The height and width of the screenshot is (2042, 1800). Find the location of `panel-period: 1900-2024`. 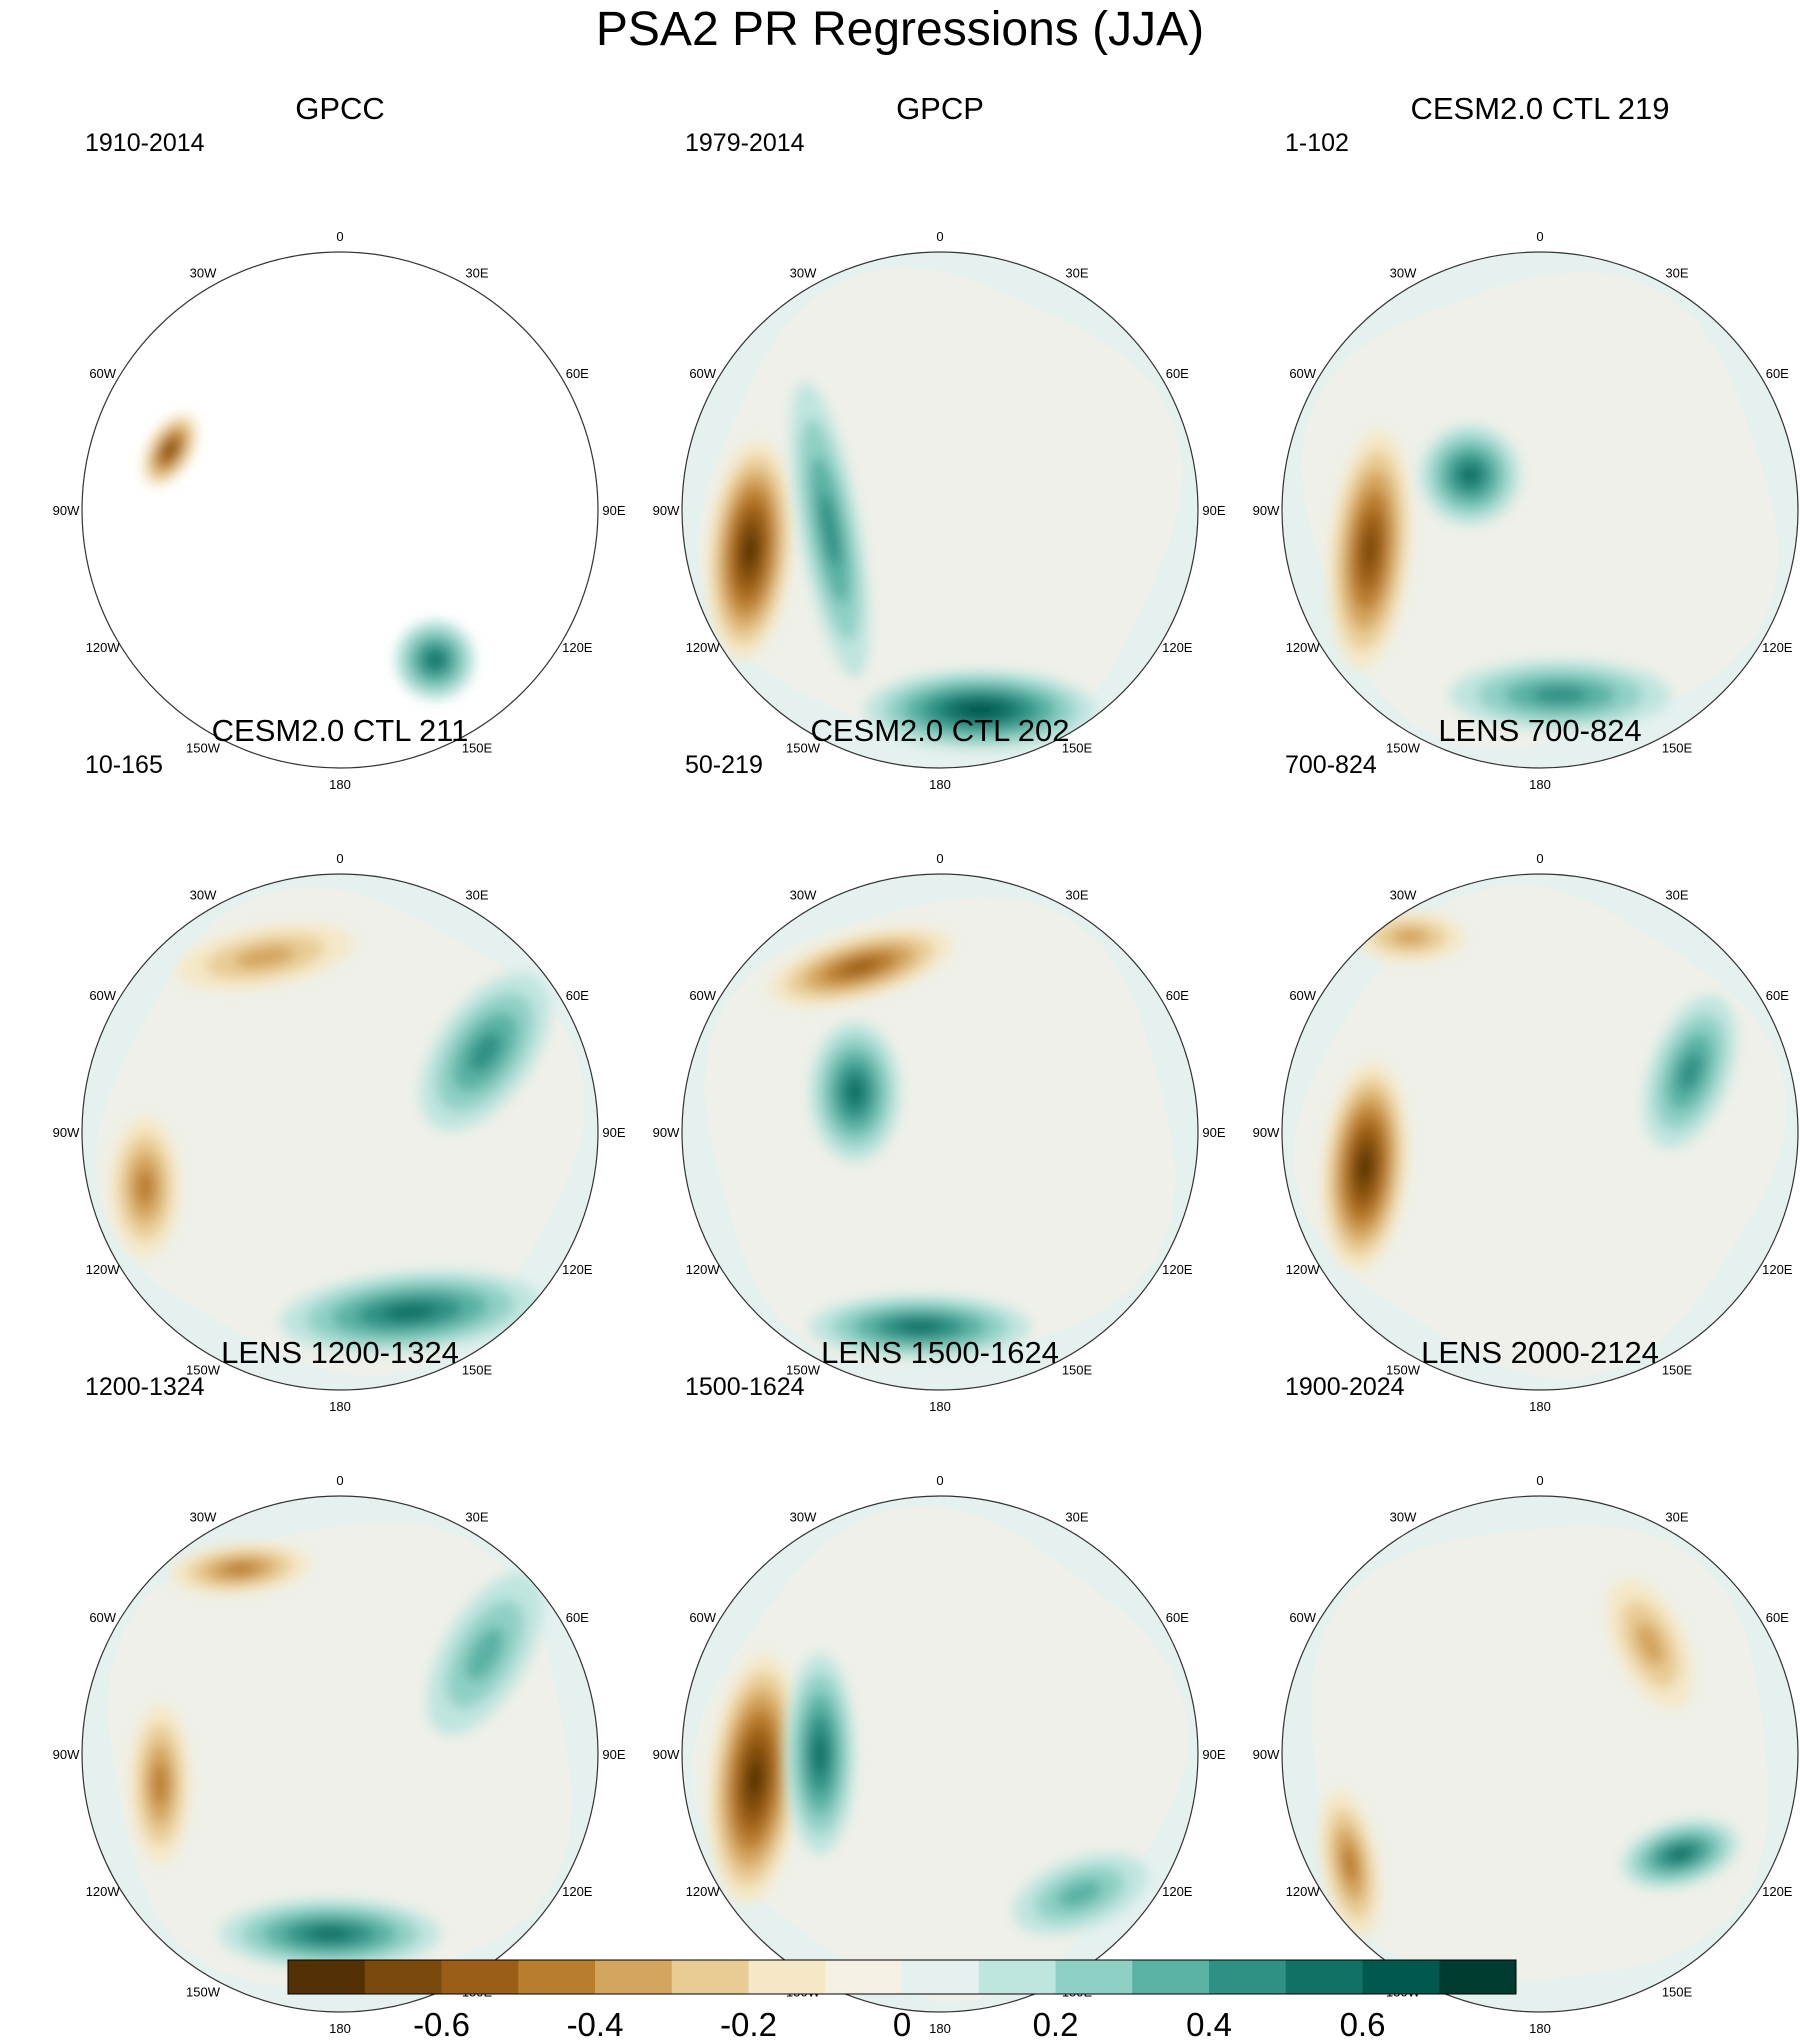

panel-period: 1900-2024 is located at coordinates (1345, 1387).